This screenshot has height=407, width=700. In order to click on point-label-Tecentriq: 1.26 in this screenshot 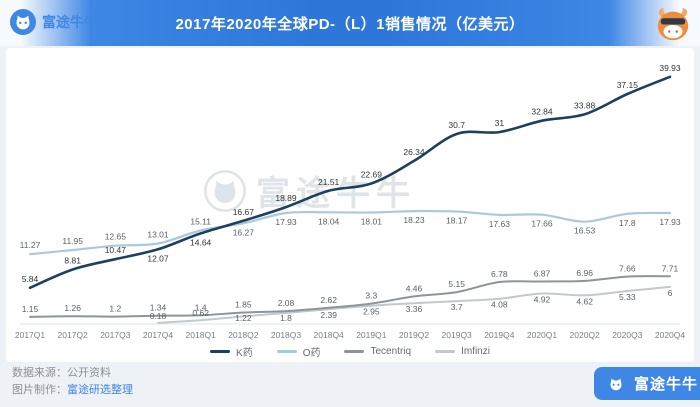, I will do `click(72, 308)`.